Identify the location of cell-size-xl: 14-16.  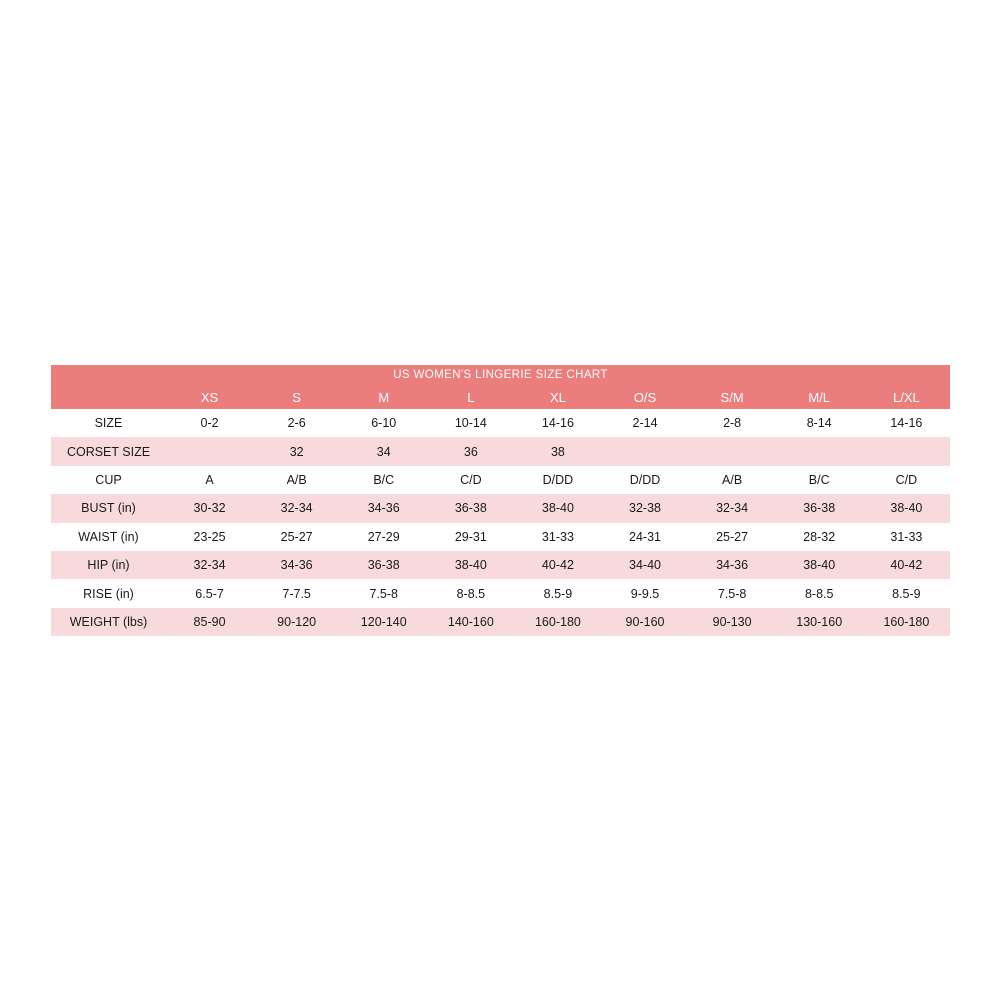
(558, 423).